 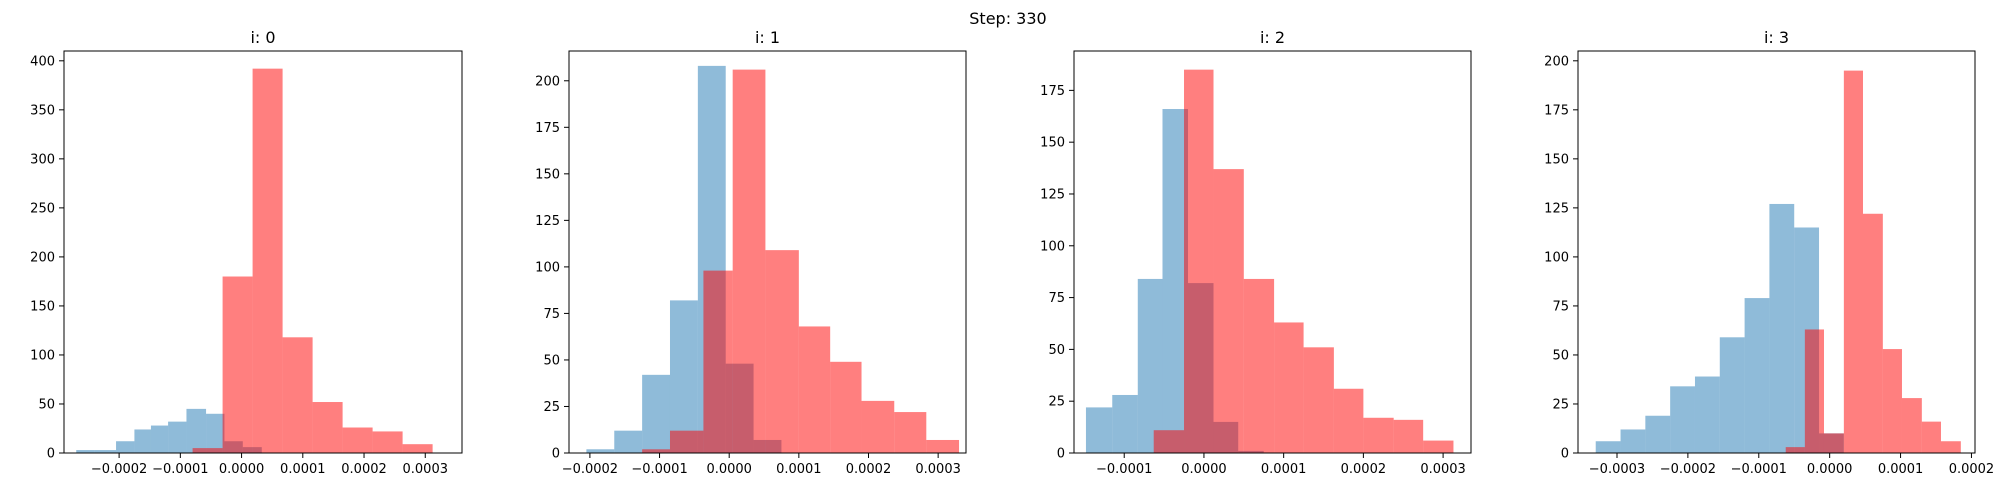 What do you see at coordinates (1272, 37) in the screenshot?
I see `panel-title: i: 2` at bounding box center [1272, 37].